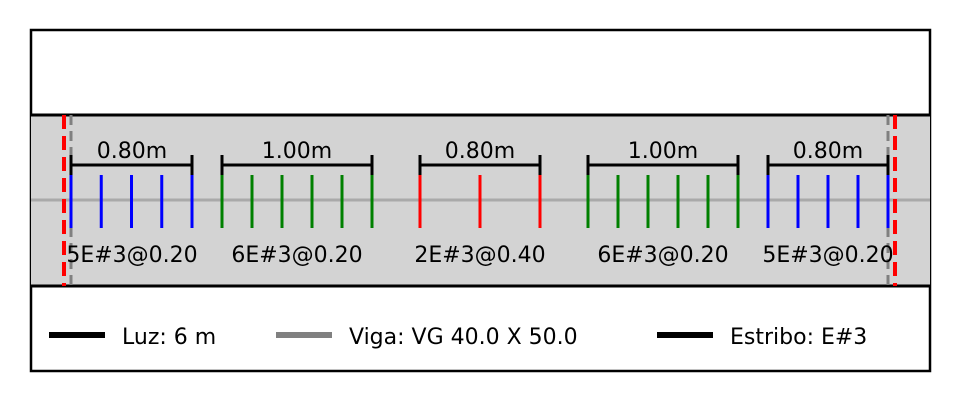 The image size is (959, 401). What do you see at coordinates (798, 337) in the screenshot?
I see `legend-label-estribo: Estribo: E#3` at bounding box center [798, 337].